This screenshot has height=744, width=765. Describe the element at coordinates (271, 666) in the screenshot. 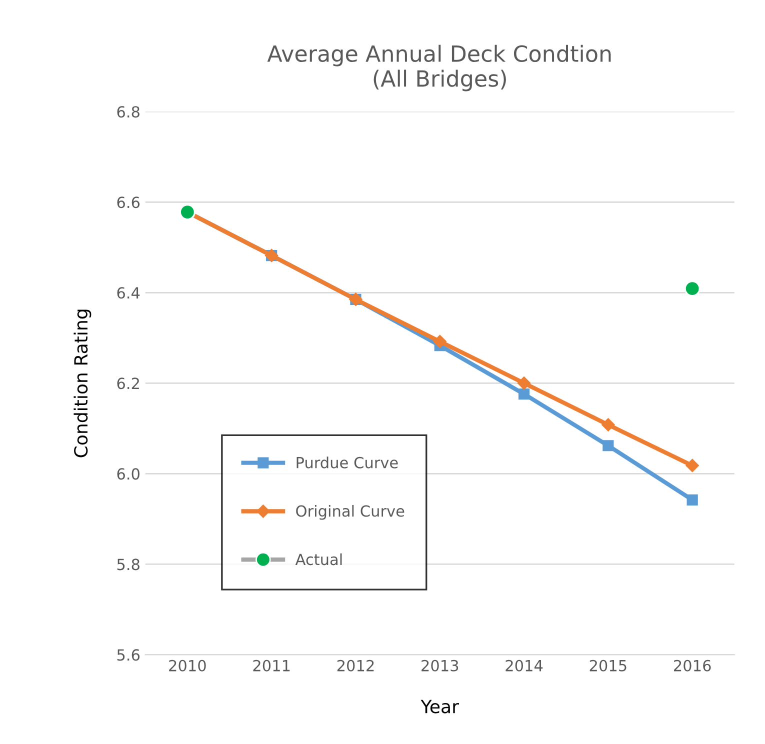

I see `x-tick-label: 2011` at that location.